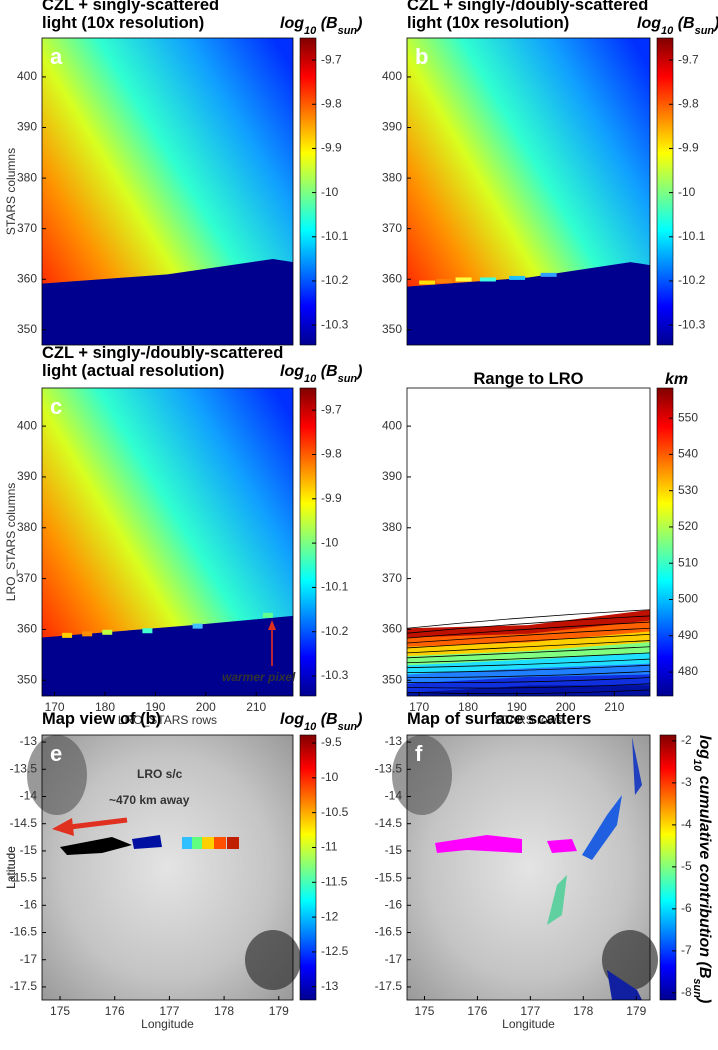 The width and height of the screenshot is (718, 1050). I want to click on colorbar-tick-label: -8, so click(686, 992).